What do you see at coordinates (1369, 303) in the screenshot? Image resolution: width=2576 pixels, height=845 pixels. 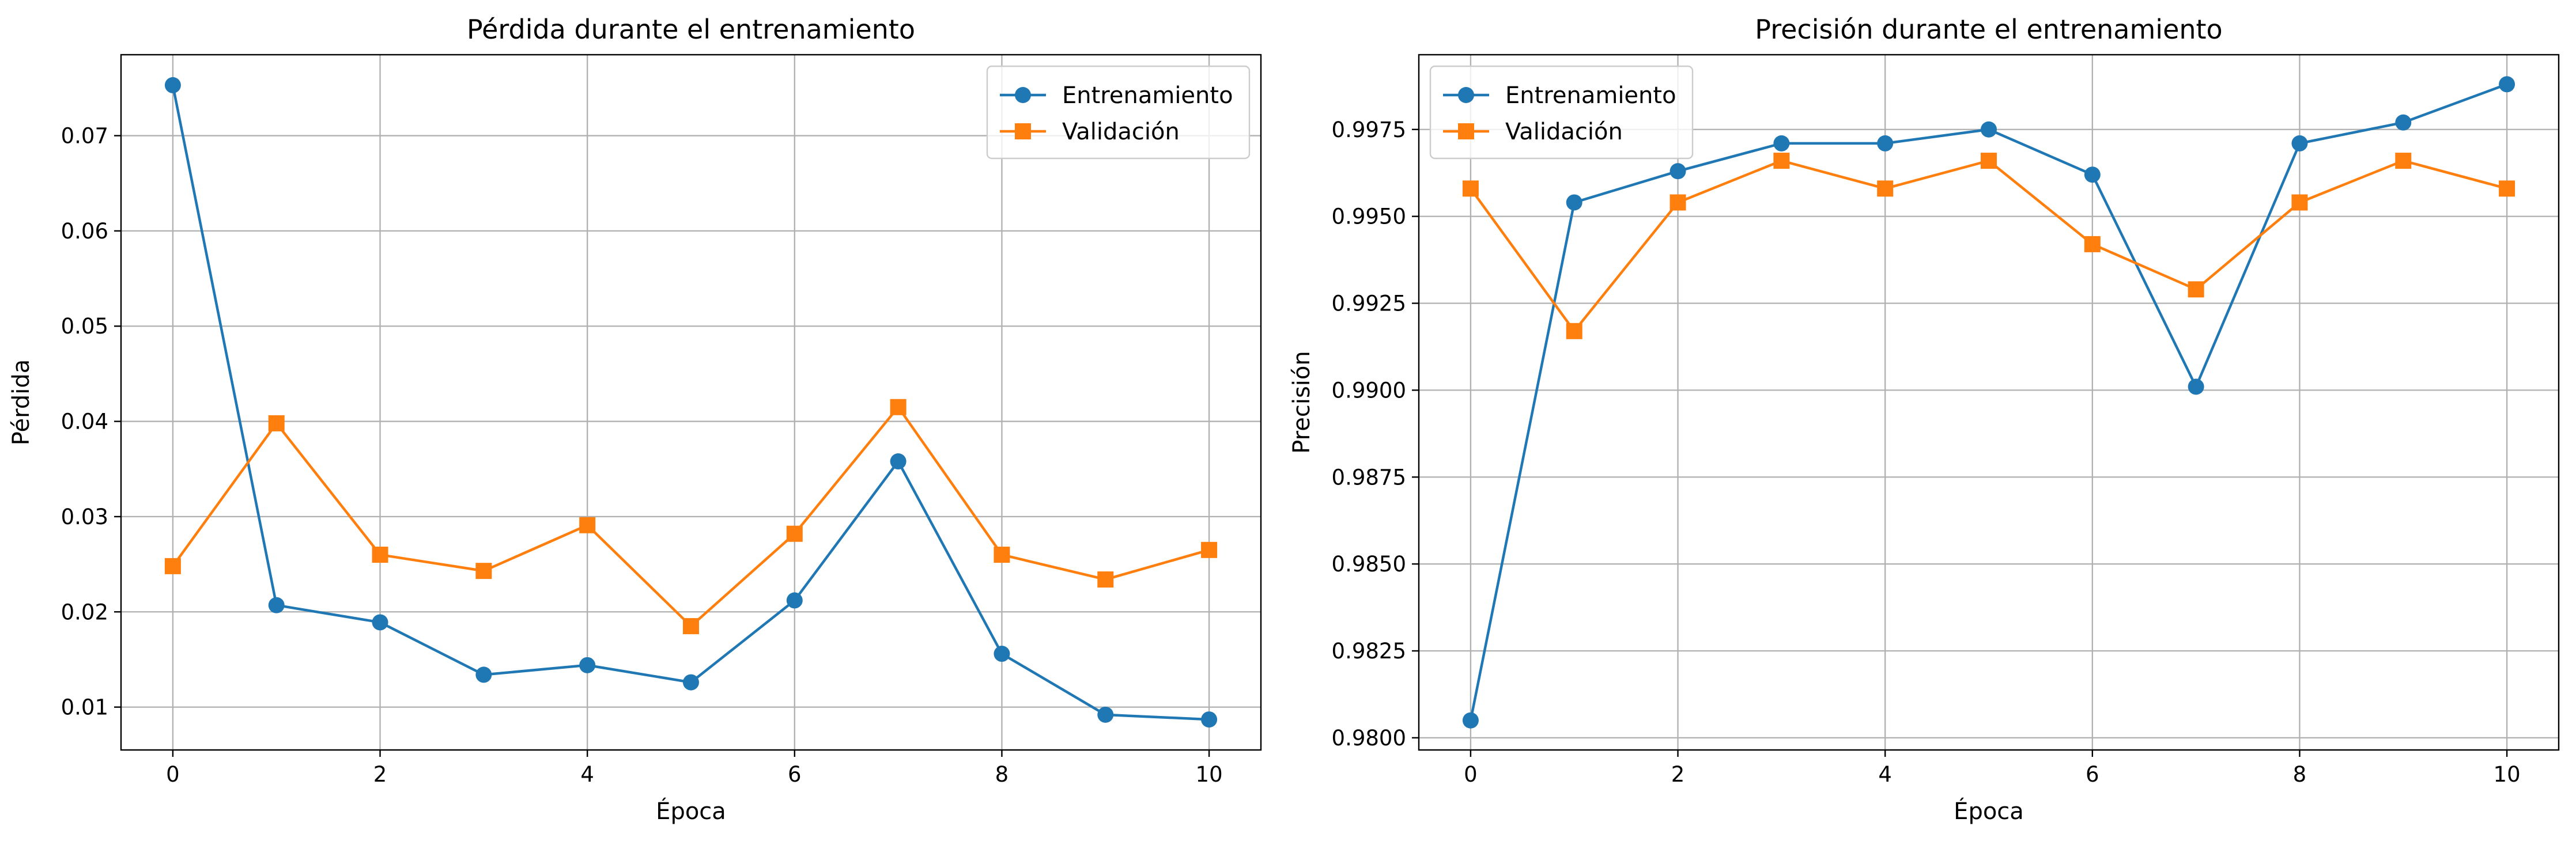 I see `y-tick-label: 0.9925` at bounding box center [1369, 303].